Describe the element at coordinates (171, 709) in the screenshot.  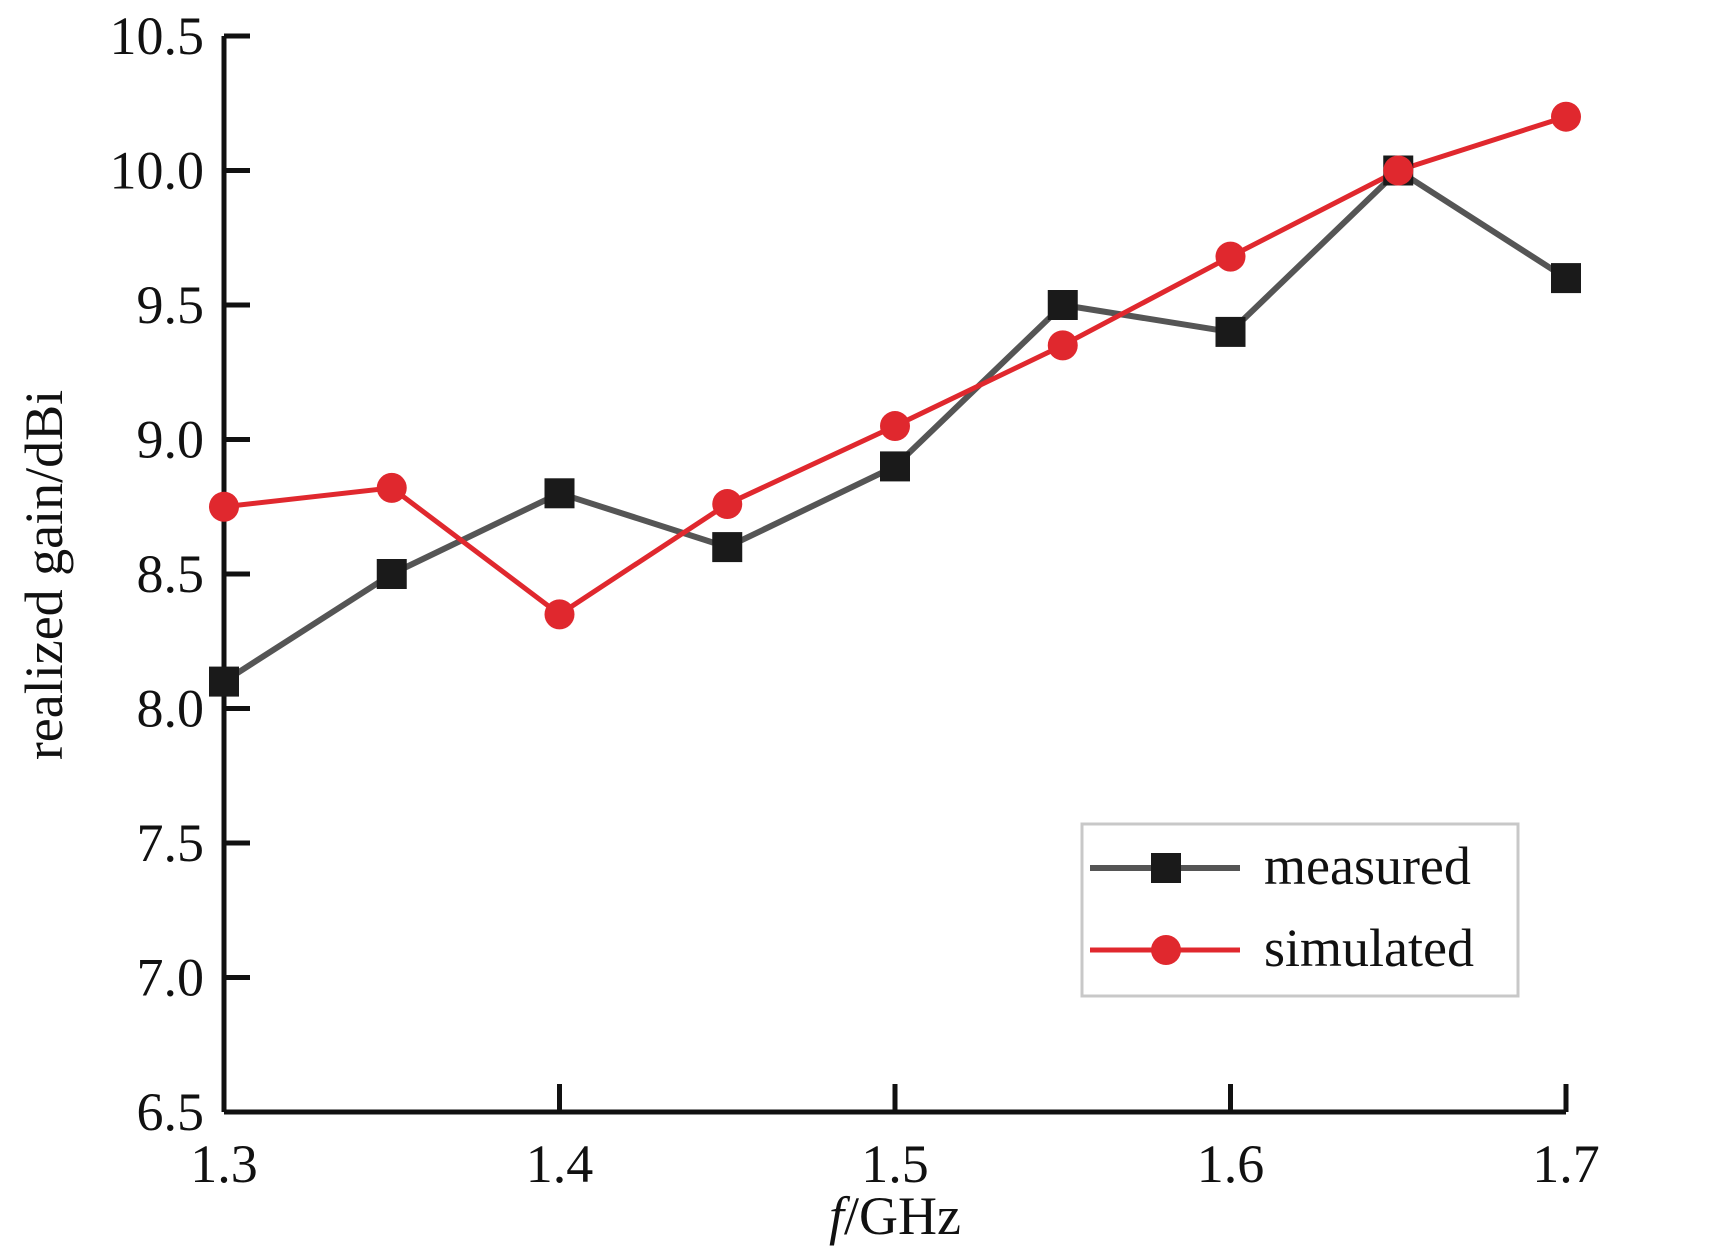
I see `y-tick-label: 8.0` at that location.